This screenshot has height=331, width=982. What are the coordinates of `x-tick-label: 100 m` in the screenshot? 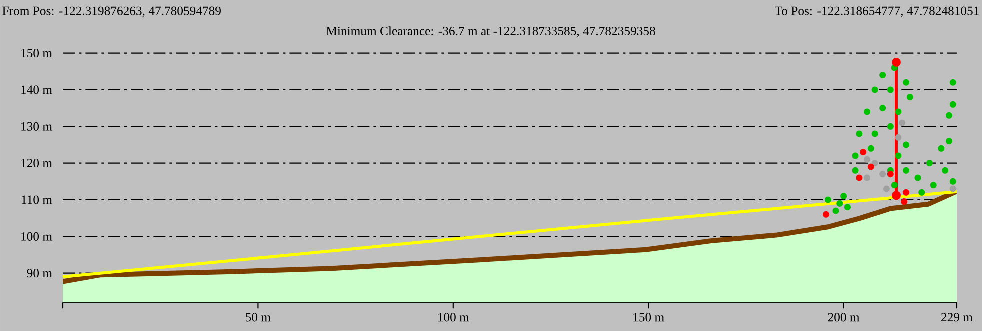 It's located at (454, 317).